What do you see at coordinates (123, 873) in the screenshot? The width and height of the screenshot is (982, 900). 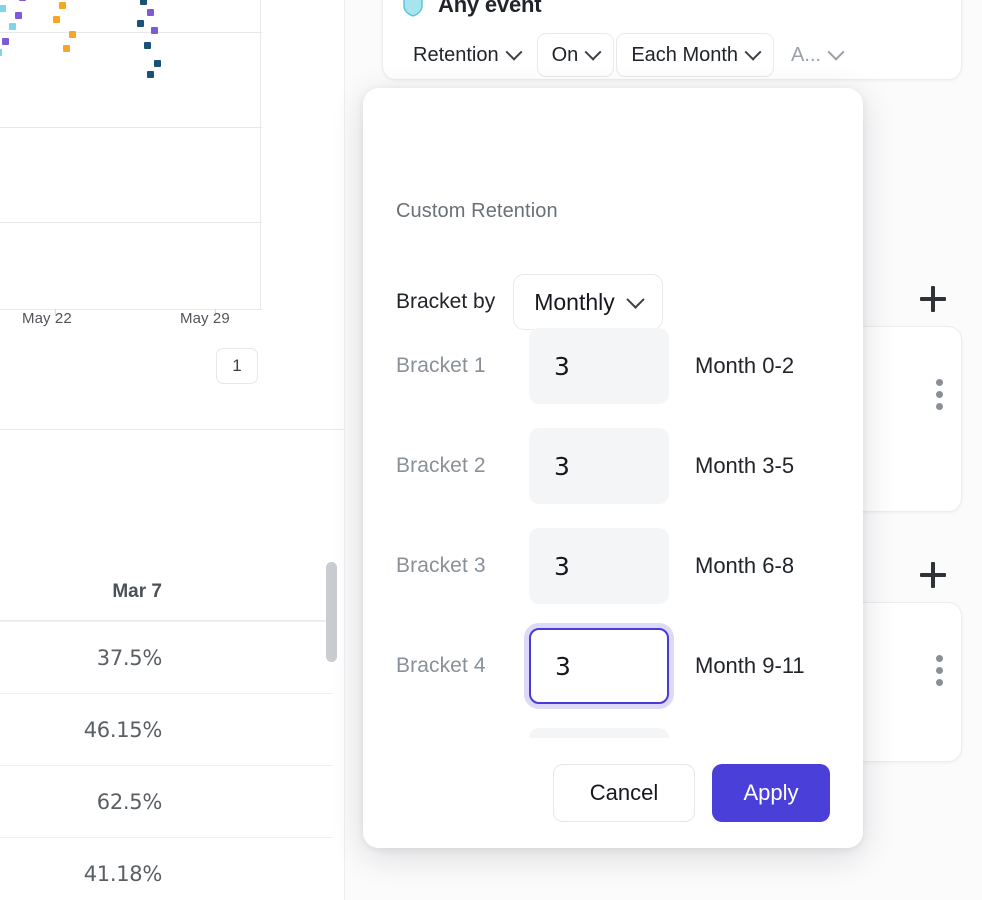 I see `table-cell: 41.18%` at bounding box center [123, 873].